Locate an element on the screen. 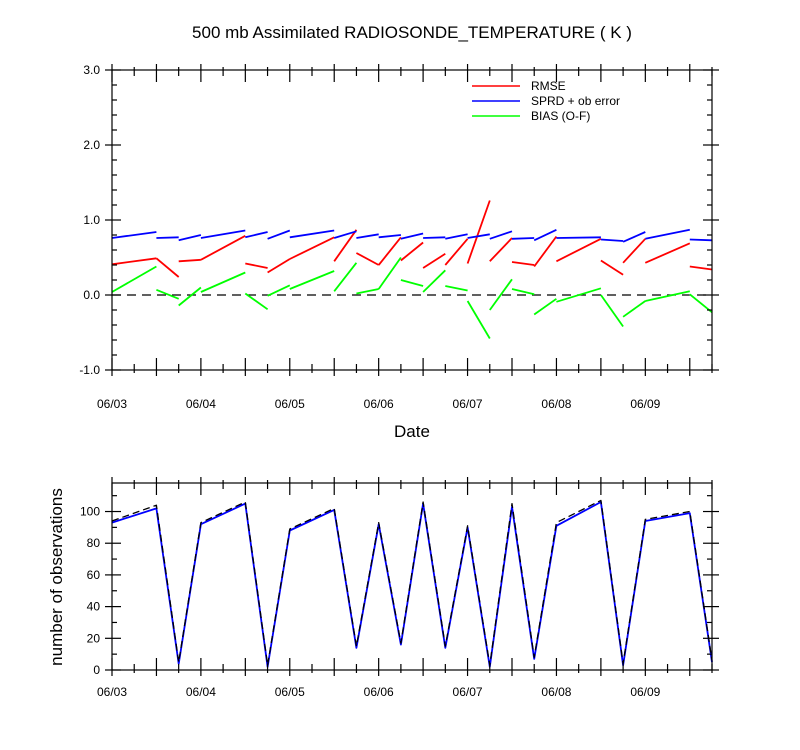 The image size is (800, 750). legend-label-bias: BIAS (O-F) is located at coordinates (560, 116).